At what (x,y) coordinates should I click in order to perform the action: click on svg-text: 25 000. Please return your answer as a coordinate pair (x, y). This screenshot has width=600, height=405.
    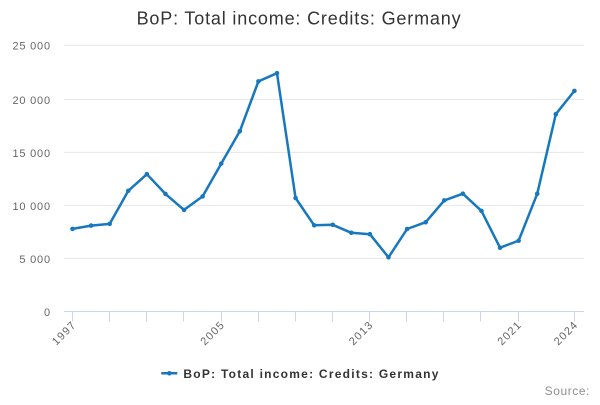
    Looking at the image, I should click on (31, 47).